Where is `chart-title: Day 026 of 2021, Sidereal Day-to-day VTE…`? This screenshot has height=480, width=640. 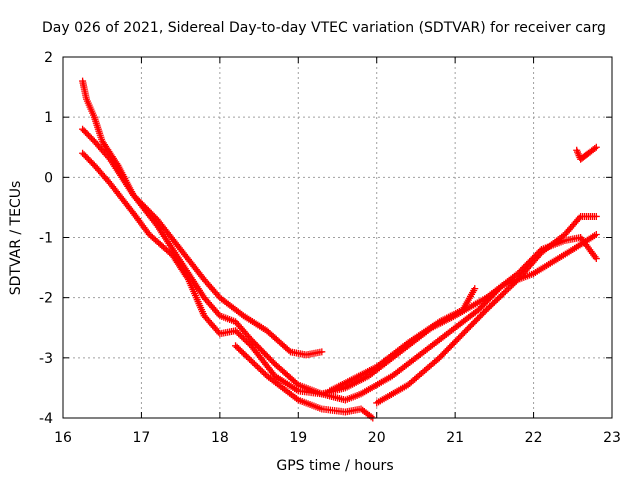
chart-title: Day 026 of 2021, Sidereal Day-to-day VTE… is located at coordinates (324, 28).